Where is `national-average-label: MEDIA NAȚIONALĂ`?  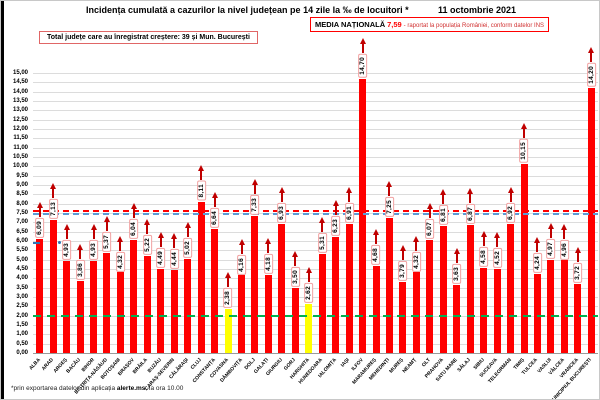 national-average-label: MEDIA NAȚIONALĂ is located at coordinates (350, 24).